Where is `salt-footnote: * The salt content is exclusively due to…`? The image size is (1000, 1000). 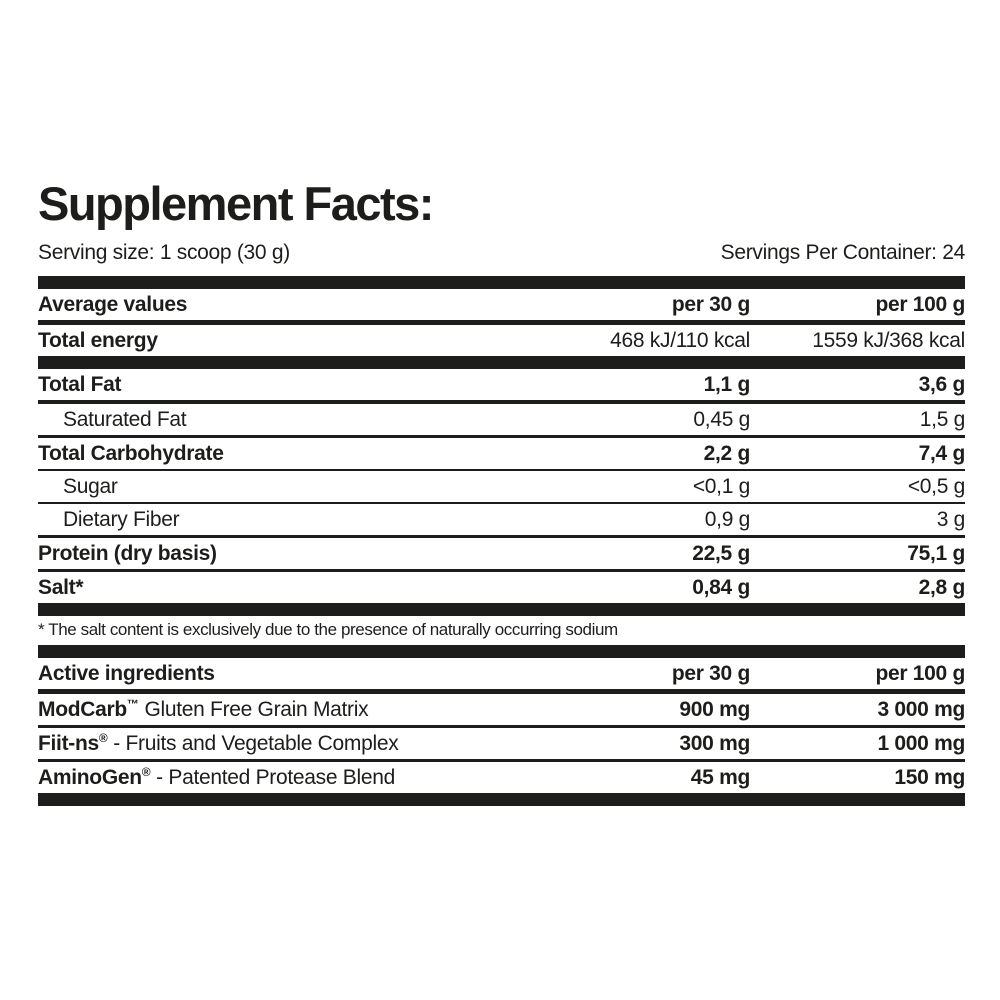 salt-footnote: * The salt content is exclusively due to… is located at coordinates (328, 629).